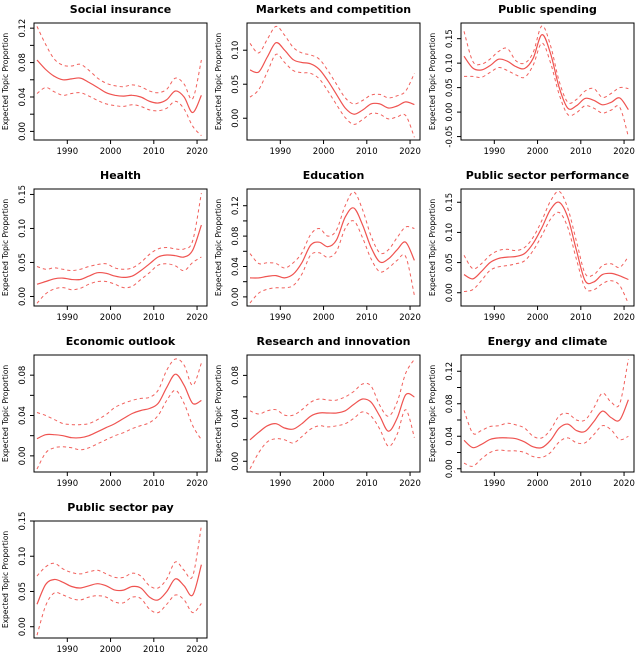 Image resolution: width=640 pixels, height=665 pixels. What do you see at coordinates (547, 9) in the screenshot?
I see `chart-title: Public spending` at bounding box center [547, 9].